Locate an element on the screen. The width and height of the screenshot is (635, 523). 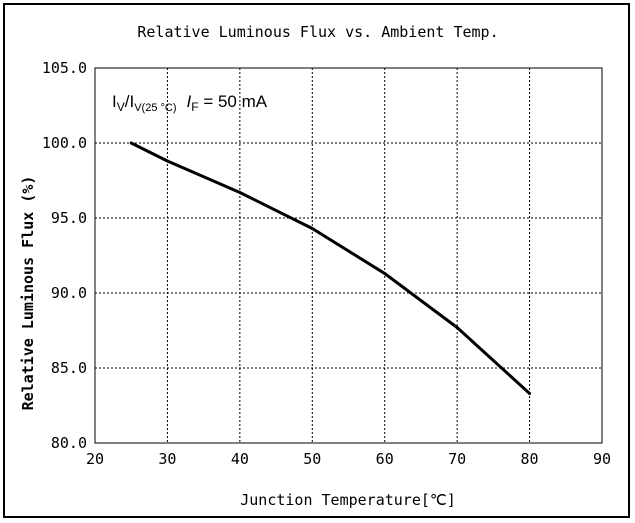
x-tick-label: 50 is located at coordinates (312, 459).